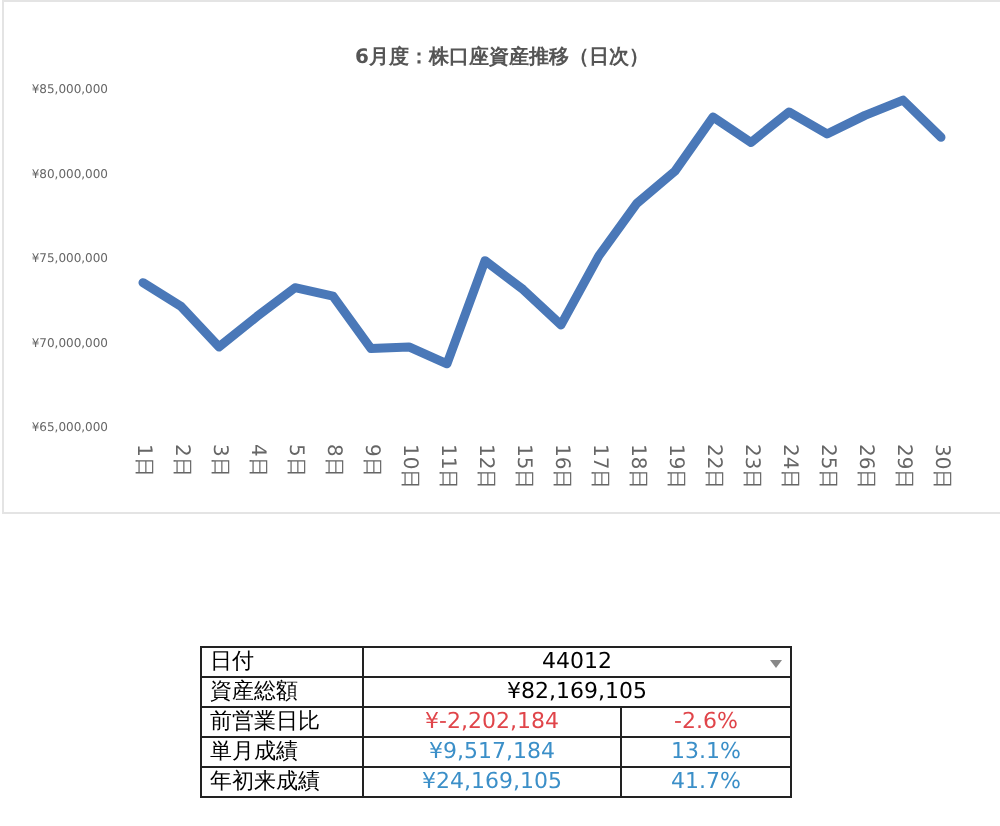 This screenshot has height=826, width=1000. What do you see at coordinates (265, 781) in the screenshot?
I see `category-label: 年初来成績` at bounding box center [265, 781].